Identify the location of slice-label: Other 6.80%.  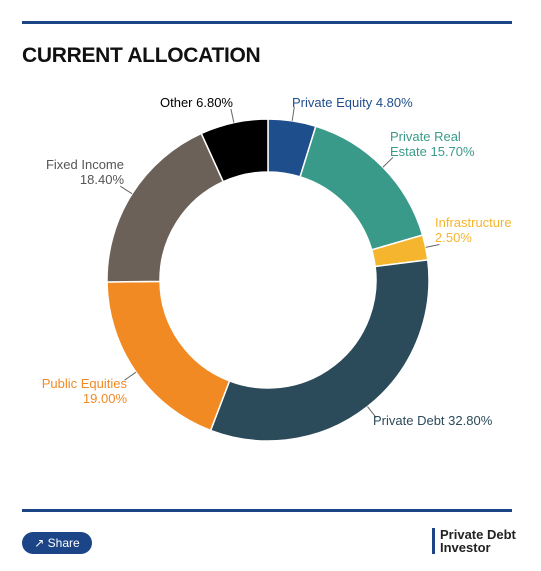
(173, 102).